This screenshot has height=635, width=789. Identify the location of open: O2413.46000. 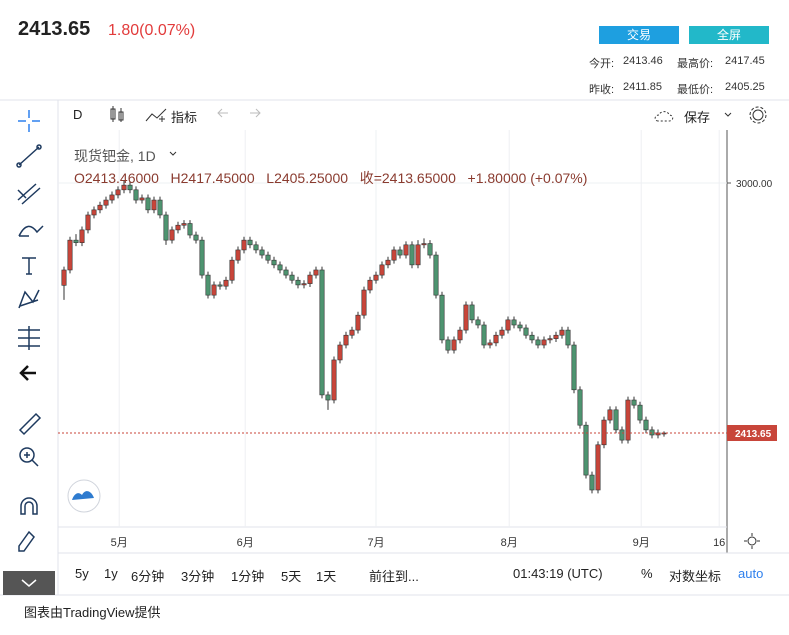
(116, 178).